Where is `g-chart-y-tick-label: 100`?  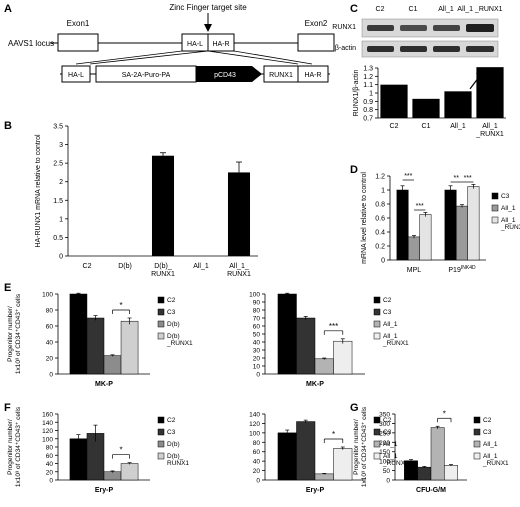 g-chart-y-tick-label: 100 is located at coordinates (384, 462).